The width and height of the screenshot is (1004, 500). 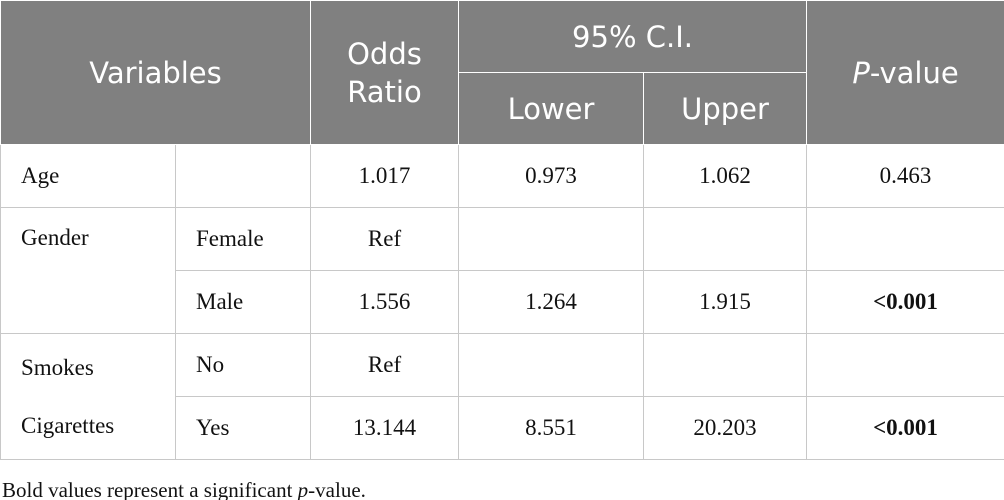 I want to click on cell: 1.062, so click(x=725, y=176).